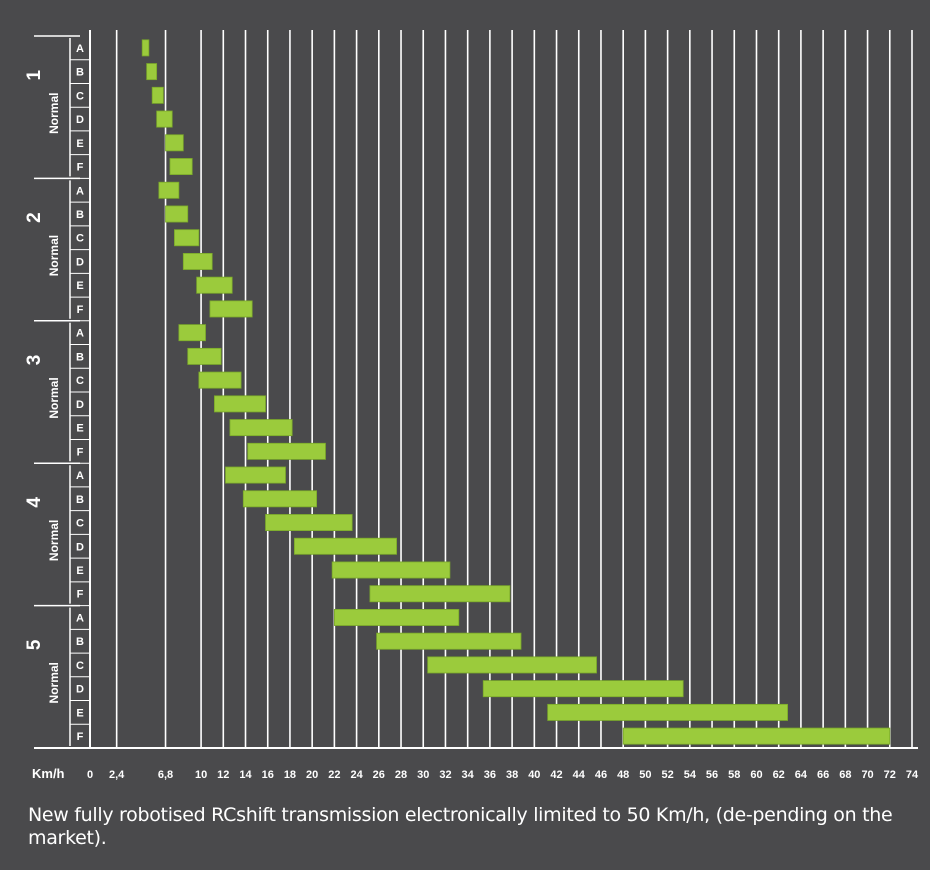  I want to click on x-tick-label: 14, so click(245, 775).